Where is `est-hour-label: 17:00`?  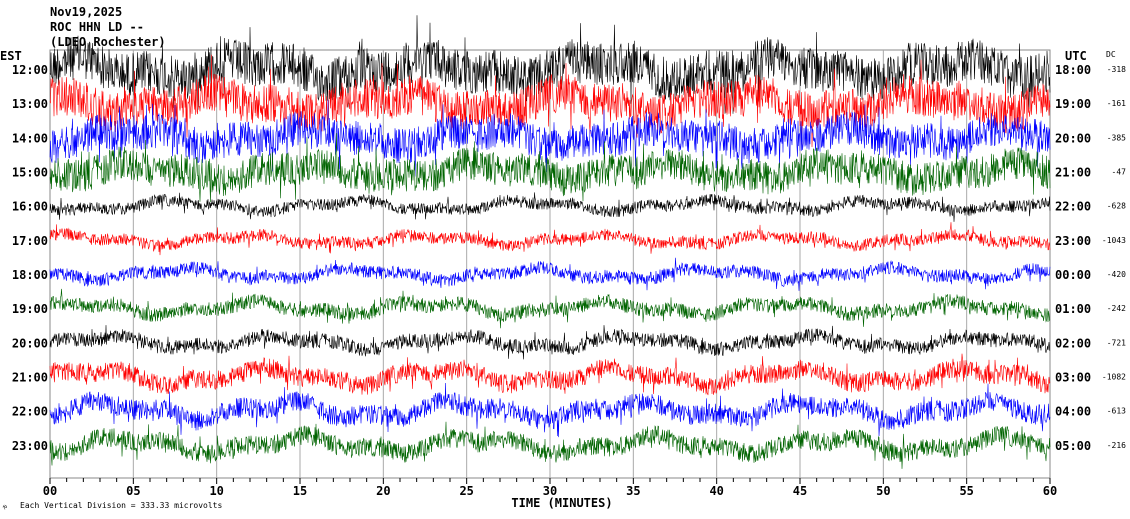
est-hour-label: 17:00 is located at coordinates (30, 241).